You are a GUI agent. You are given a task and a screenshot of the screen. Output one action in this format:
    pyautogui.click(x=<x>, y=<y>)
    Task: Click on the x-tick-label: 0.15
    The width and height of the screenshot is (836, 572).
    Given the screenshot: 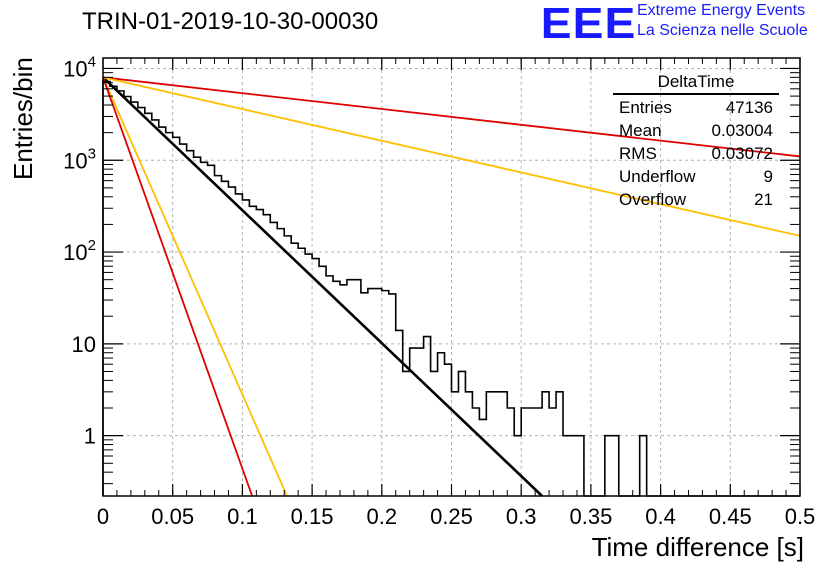 What is the action you would take?
    pyautogui.click(x=312, y=516)
    